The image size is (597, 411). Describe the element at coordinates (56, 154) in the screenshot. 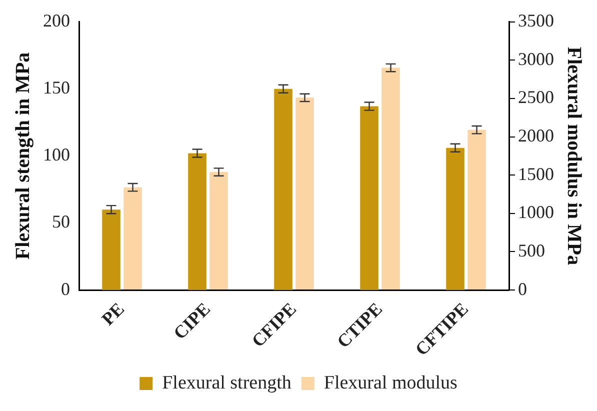

I see `y-tick-label: 100` at that location.